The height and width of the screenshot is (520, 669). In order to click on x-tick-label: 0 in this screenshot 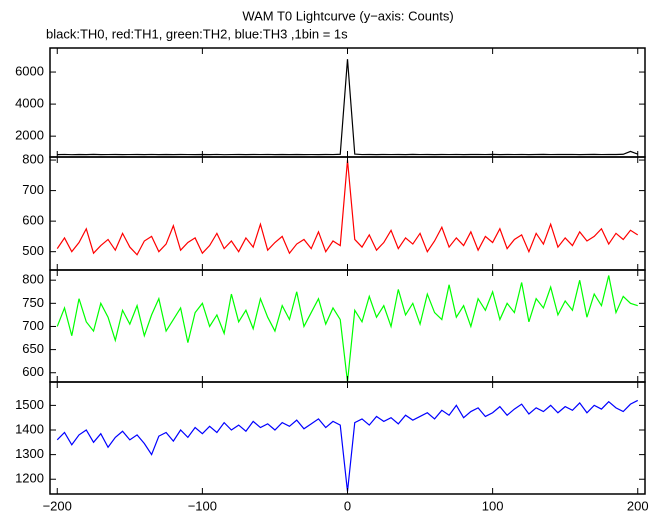, I will do `click(347, 505)`.